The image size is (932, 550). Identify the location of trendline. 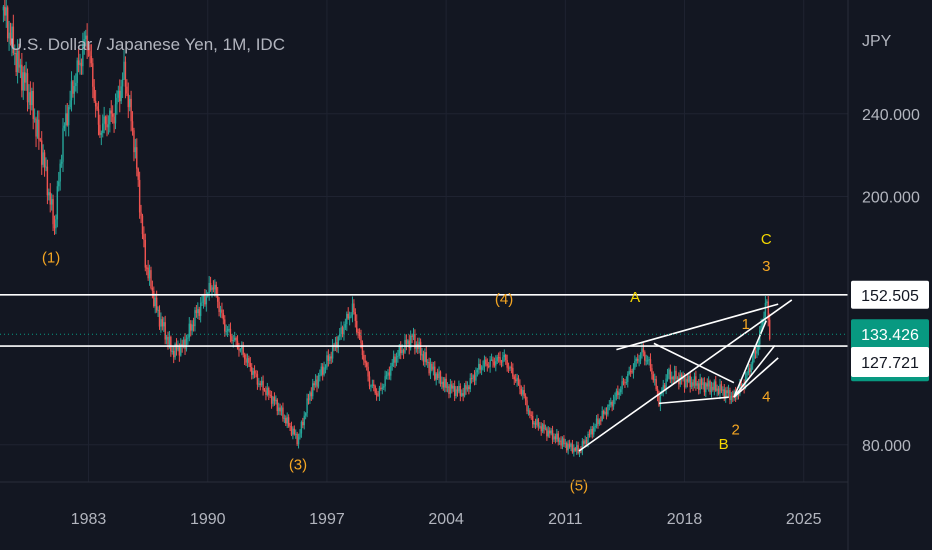
(685, 375).